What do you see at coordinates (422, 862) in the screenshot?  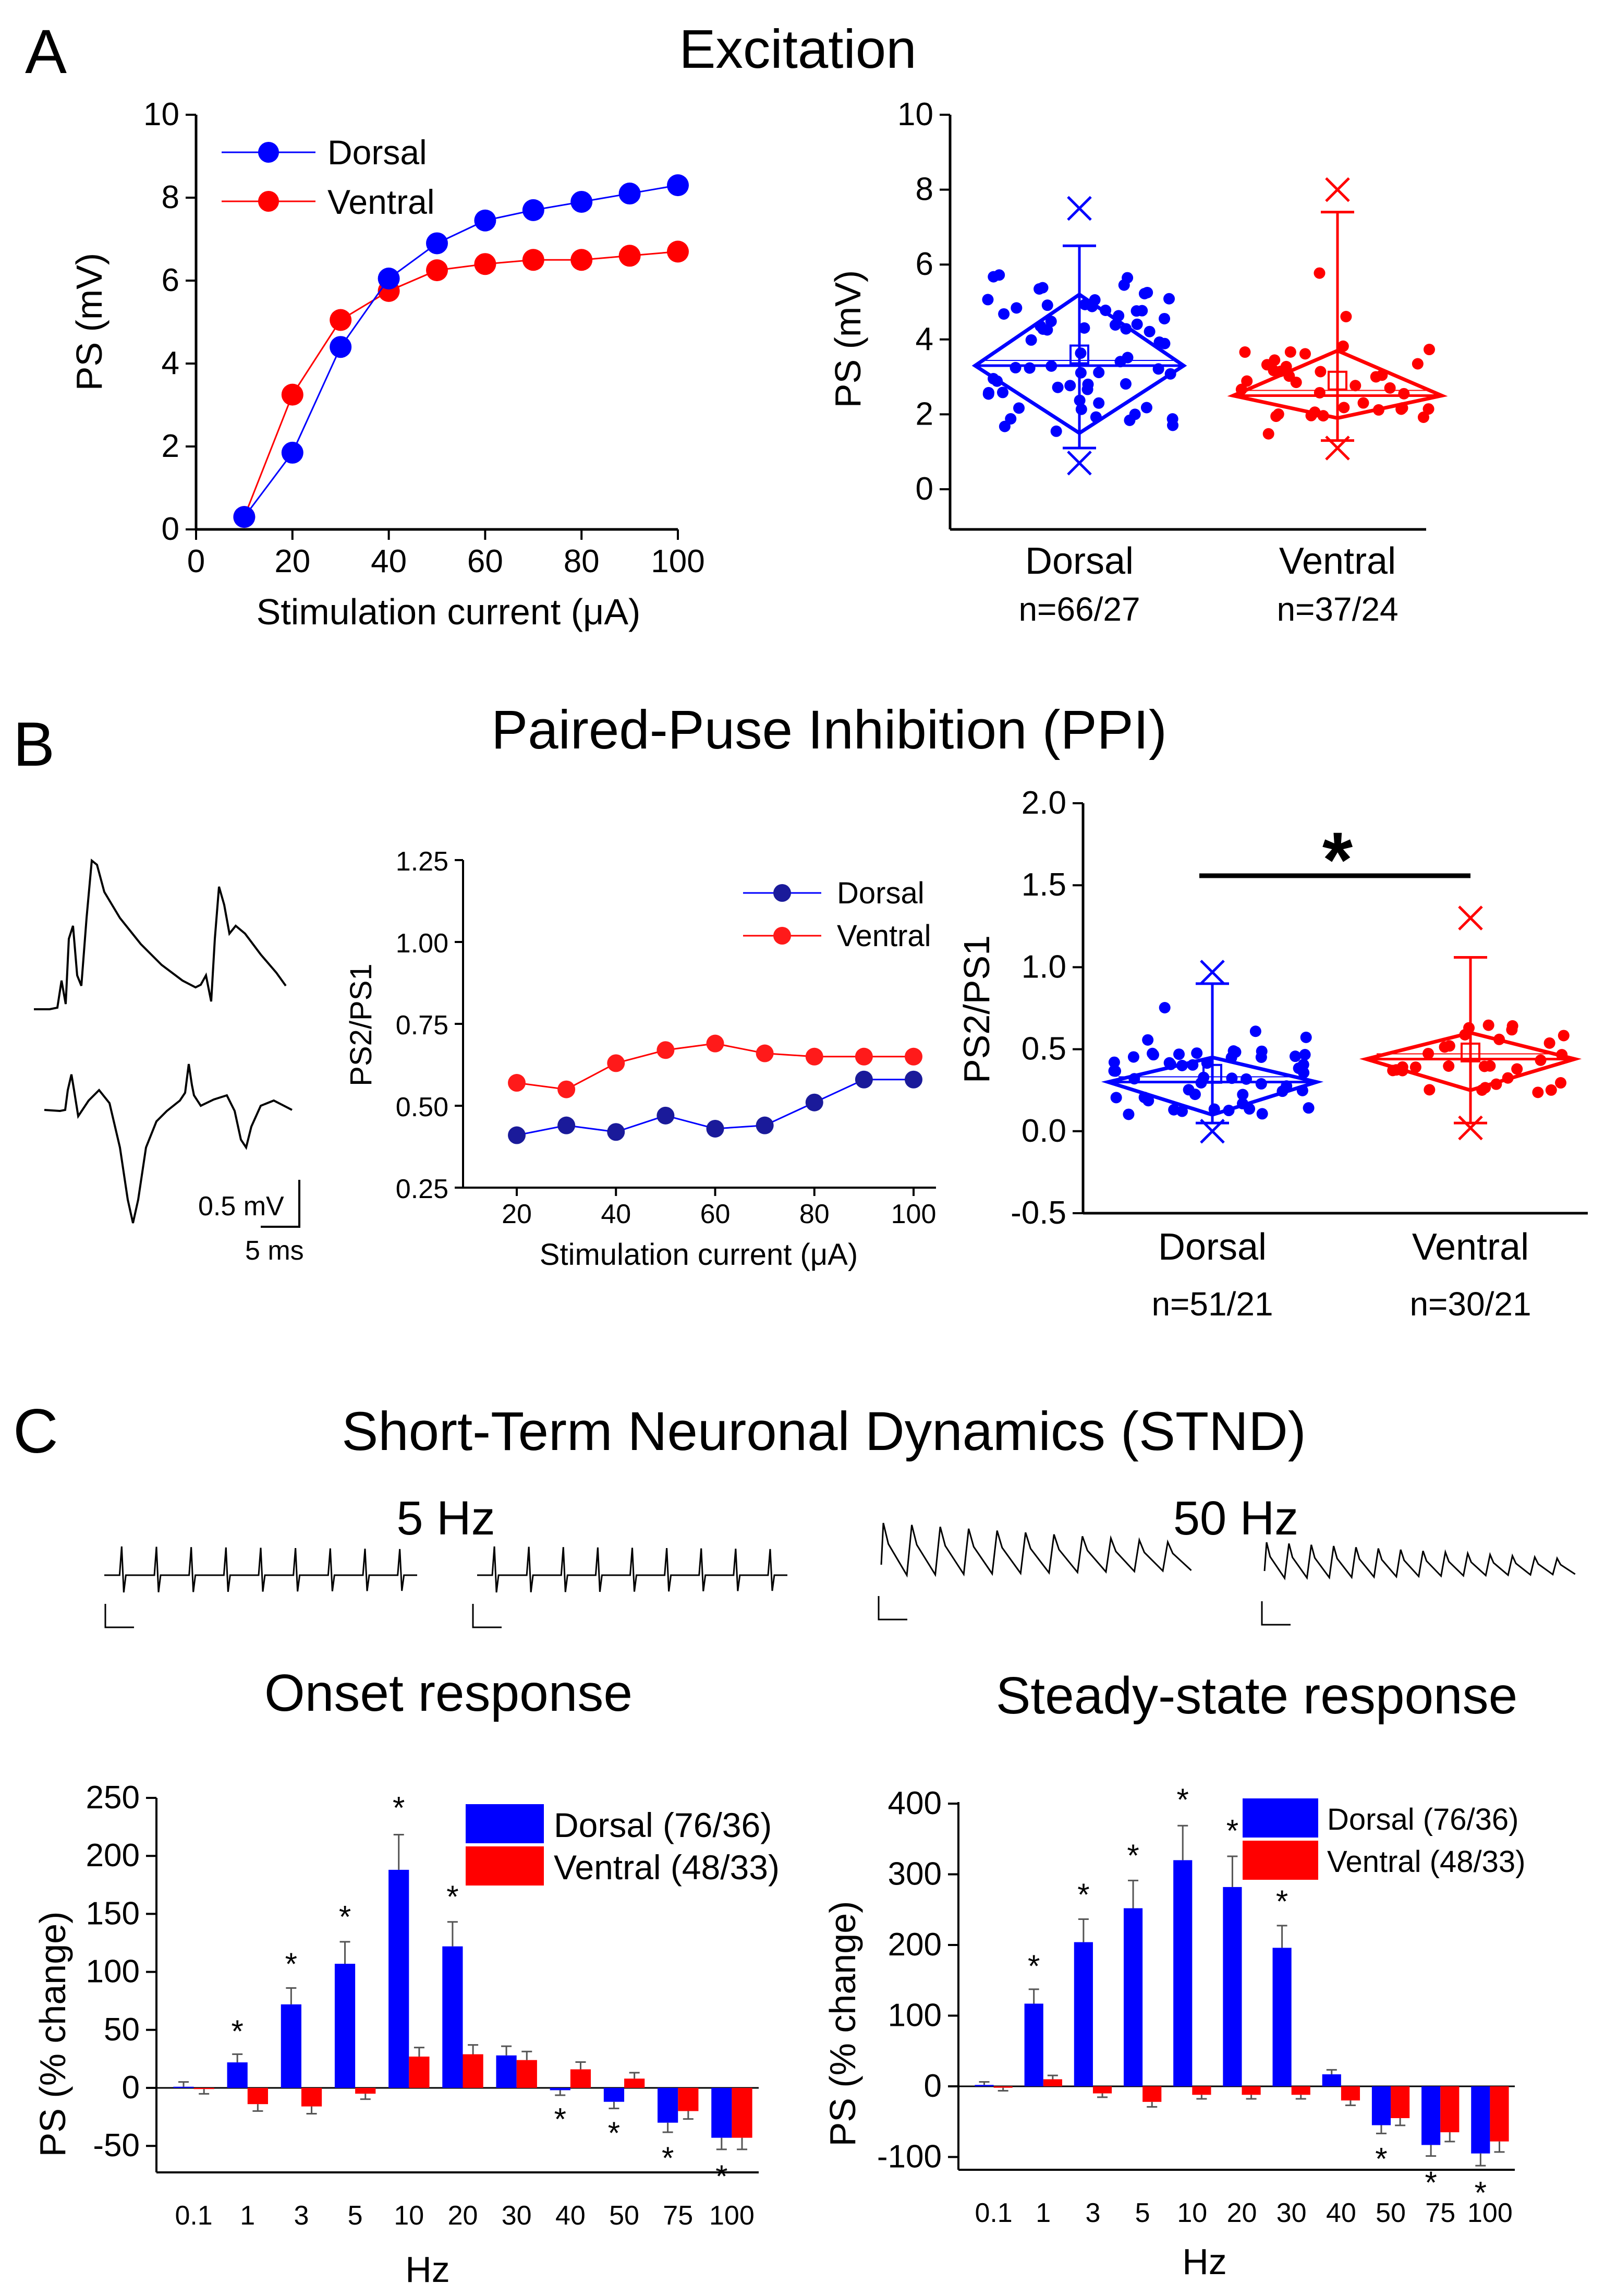 I see `y-tick-label: 1.25` at bounding box center [422, 862].